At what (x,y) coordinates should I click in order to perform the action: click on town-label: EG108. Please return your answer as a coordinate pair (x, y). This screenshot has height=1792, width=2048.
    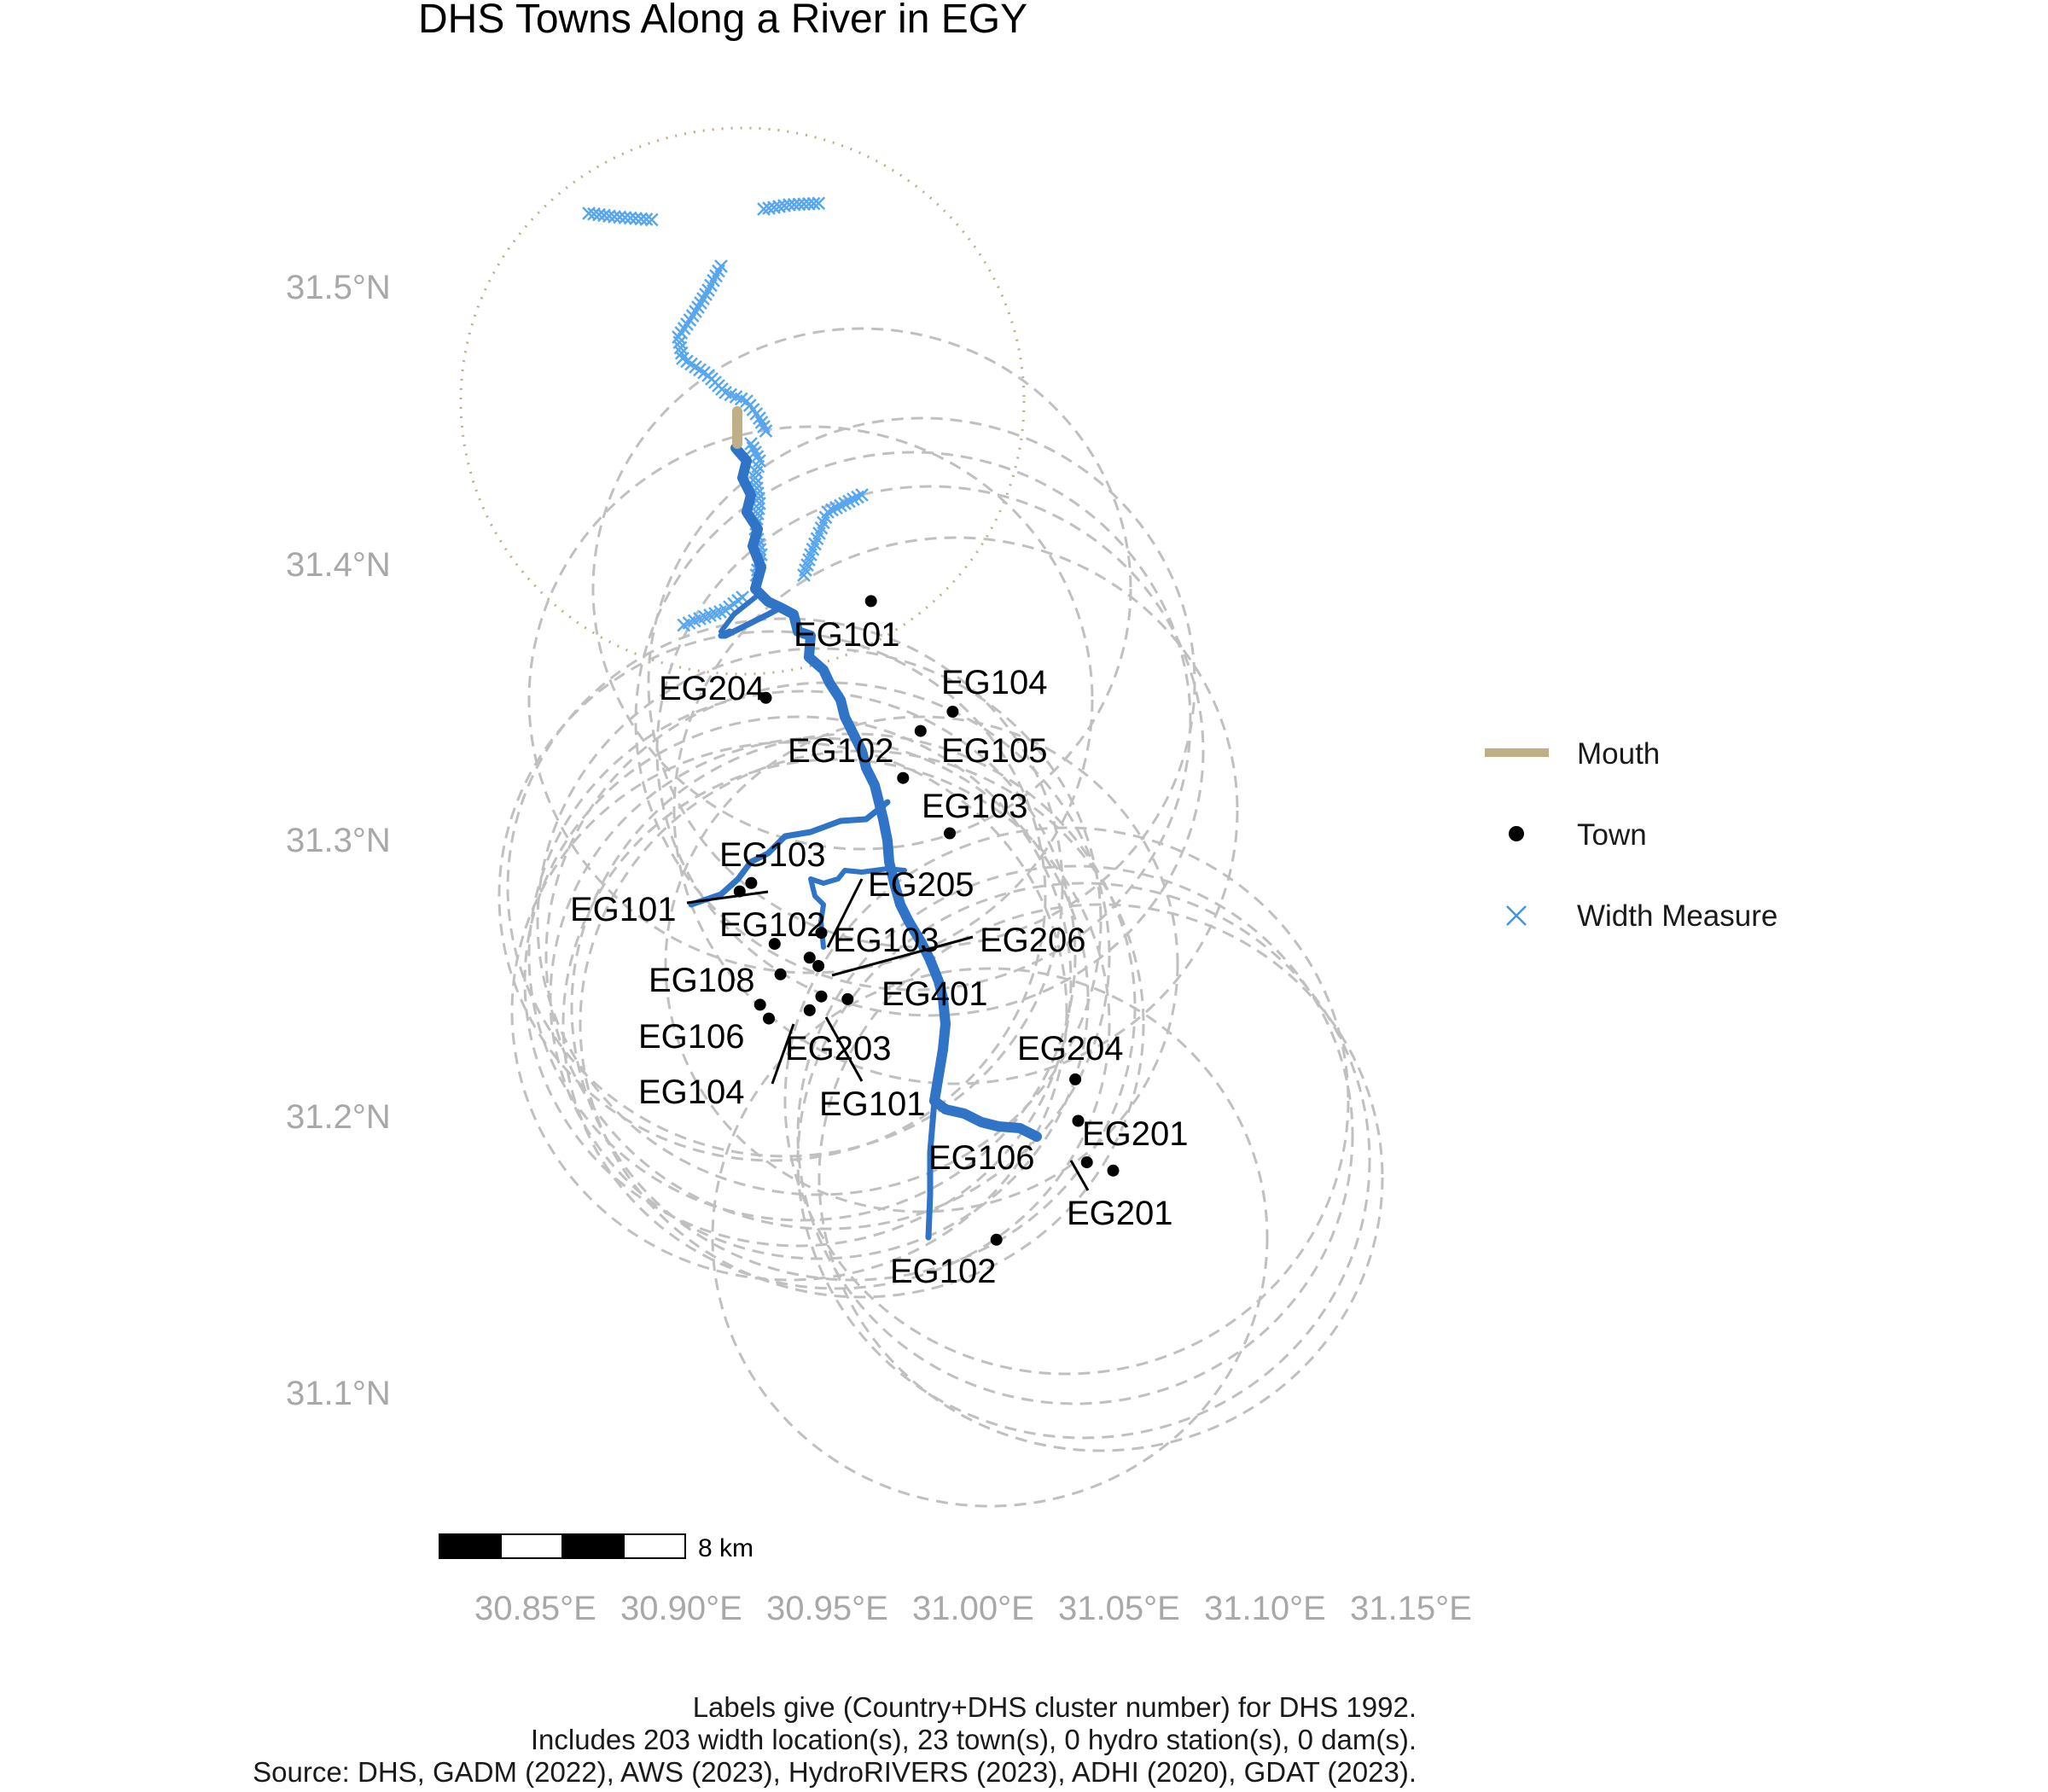
    Looking at the image, I should click on (702, 981).